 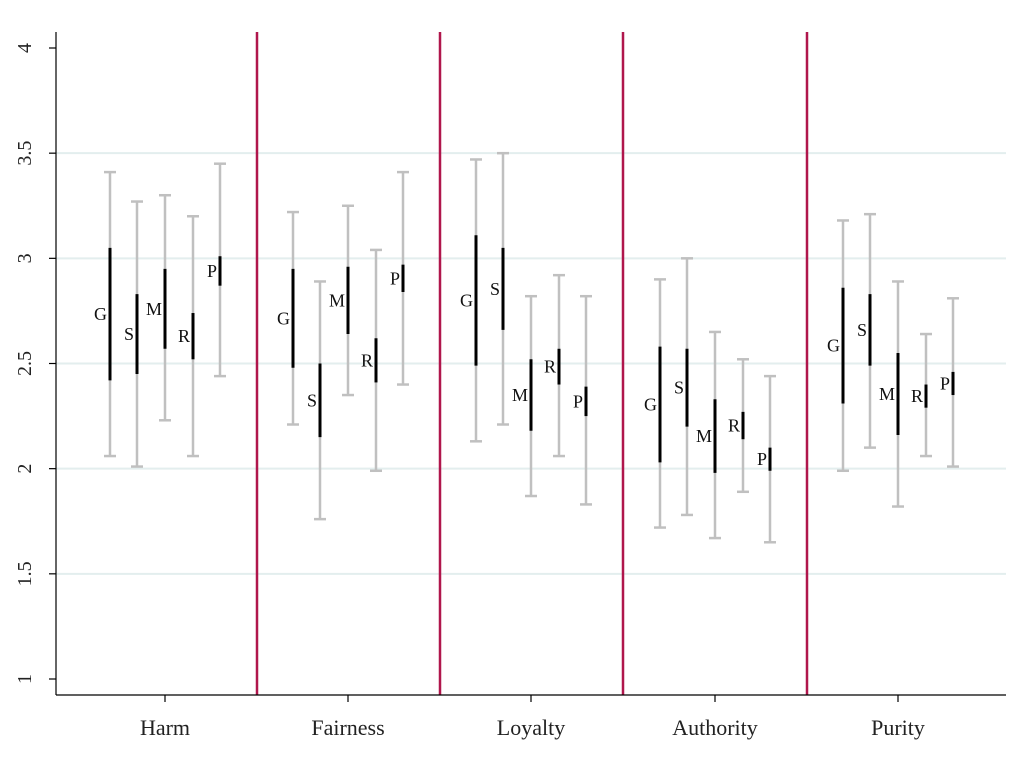 What do you see at coordinates (347, 727) in the screenshot?
I see `x-tick-label: Fairness` at bounding box center [347, 727].